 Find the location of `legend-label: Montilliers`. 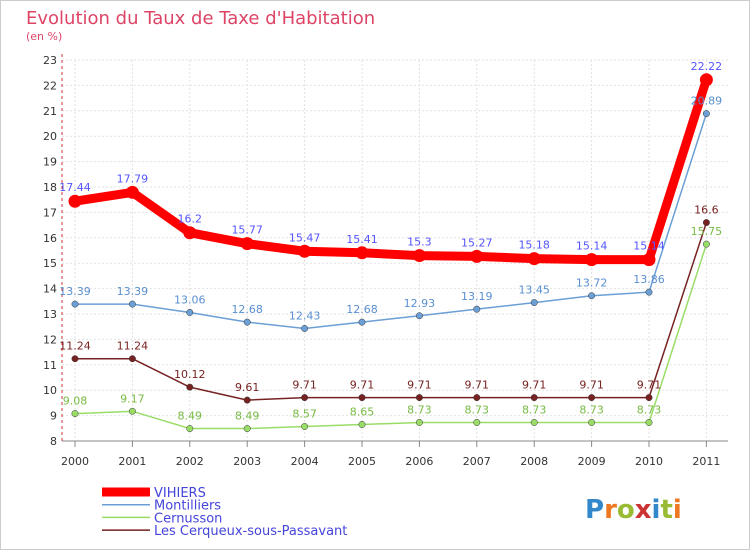

legend-label: Montilliers is located at coordinates (187, 506).